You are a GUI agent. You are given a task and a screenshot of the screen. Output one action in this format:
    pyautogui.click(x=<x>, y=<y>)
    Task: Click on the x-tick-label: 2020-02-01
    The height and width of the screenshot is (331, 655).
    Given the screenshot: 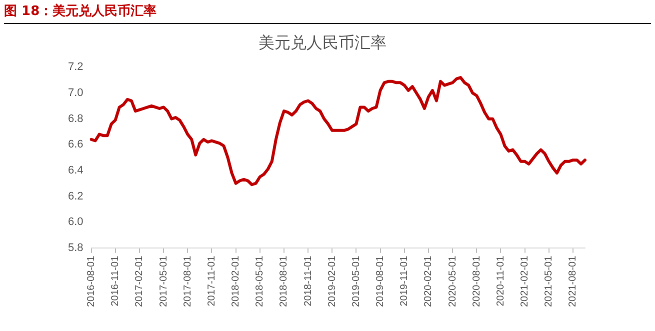 What is the action you would take?
    pyautogui.click(x=428, y=281)
    